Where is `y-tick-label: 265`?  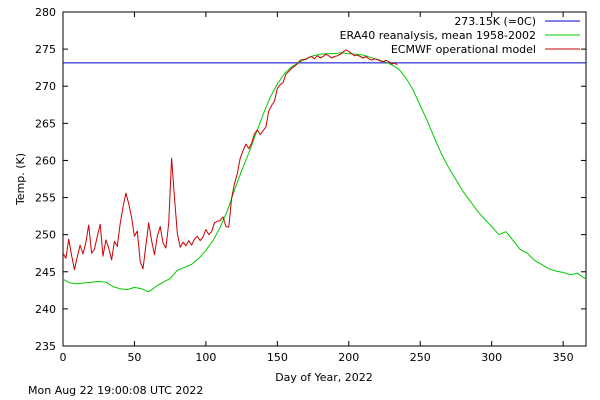
y-tick-label: 265 is located at coordinates (45, 123).